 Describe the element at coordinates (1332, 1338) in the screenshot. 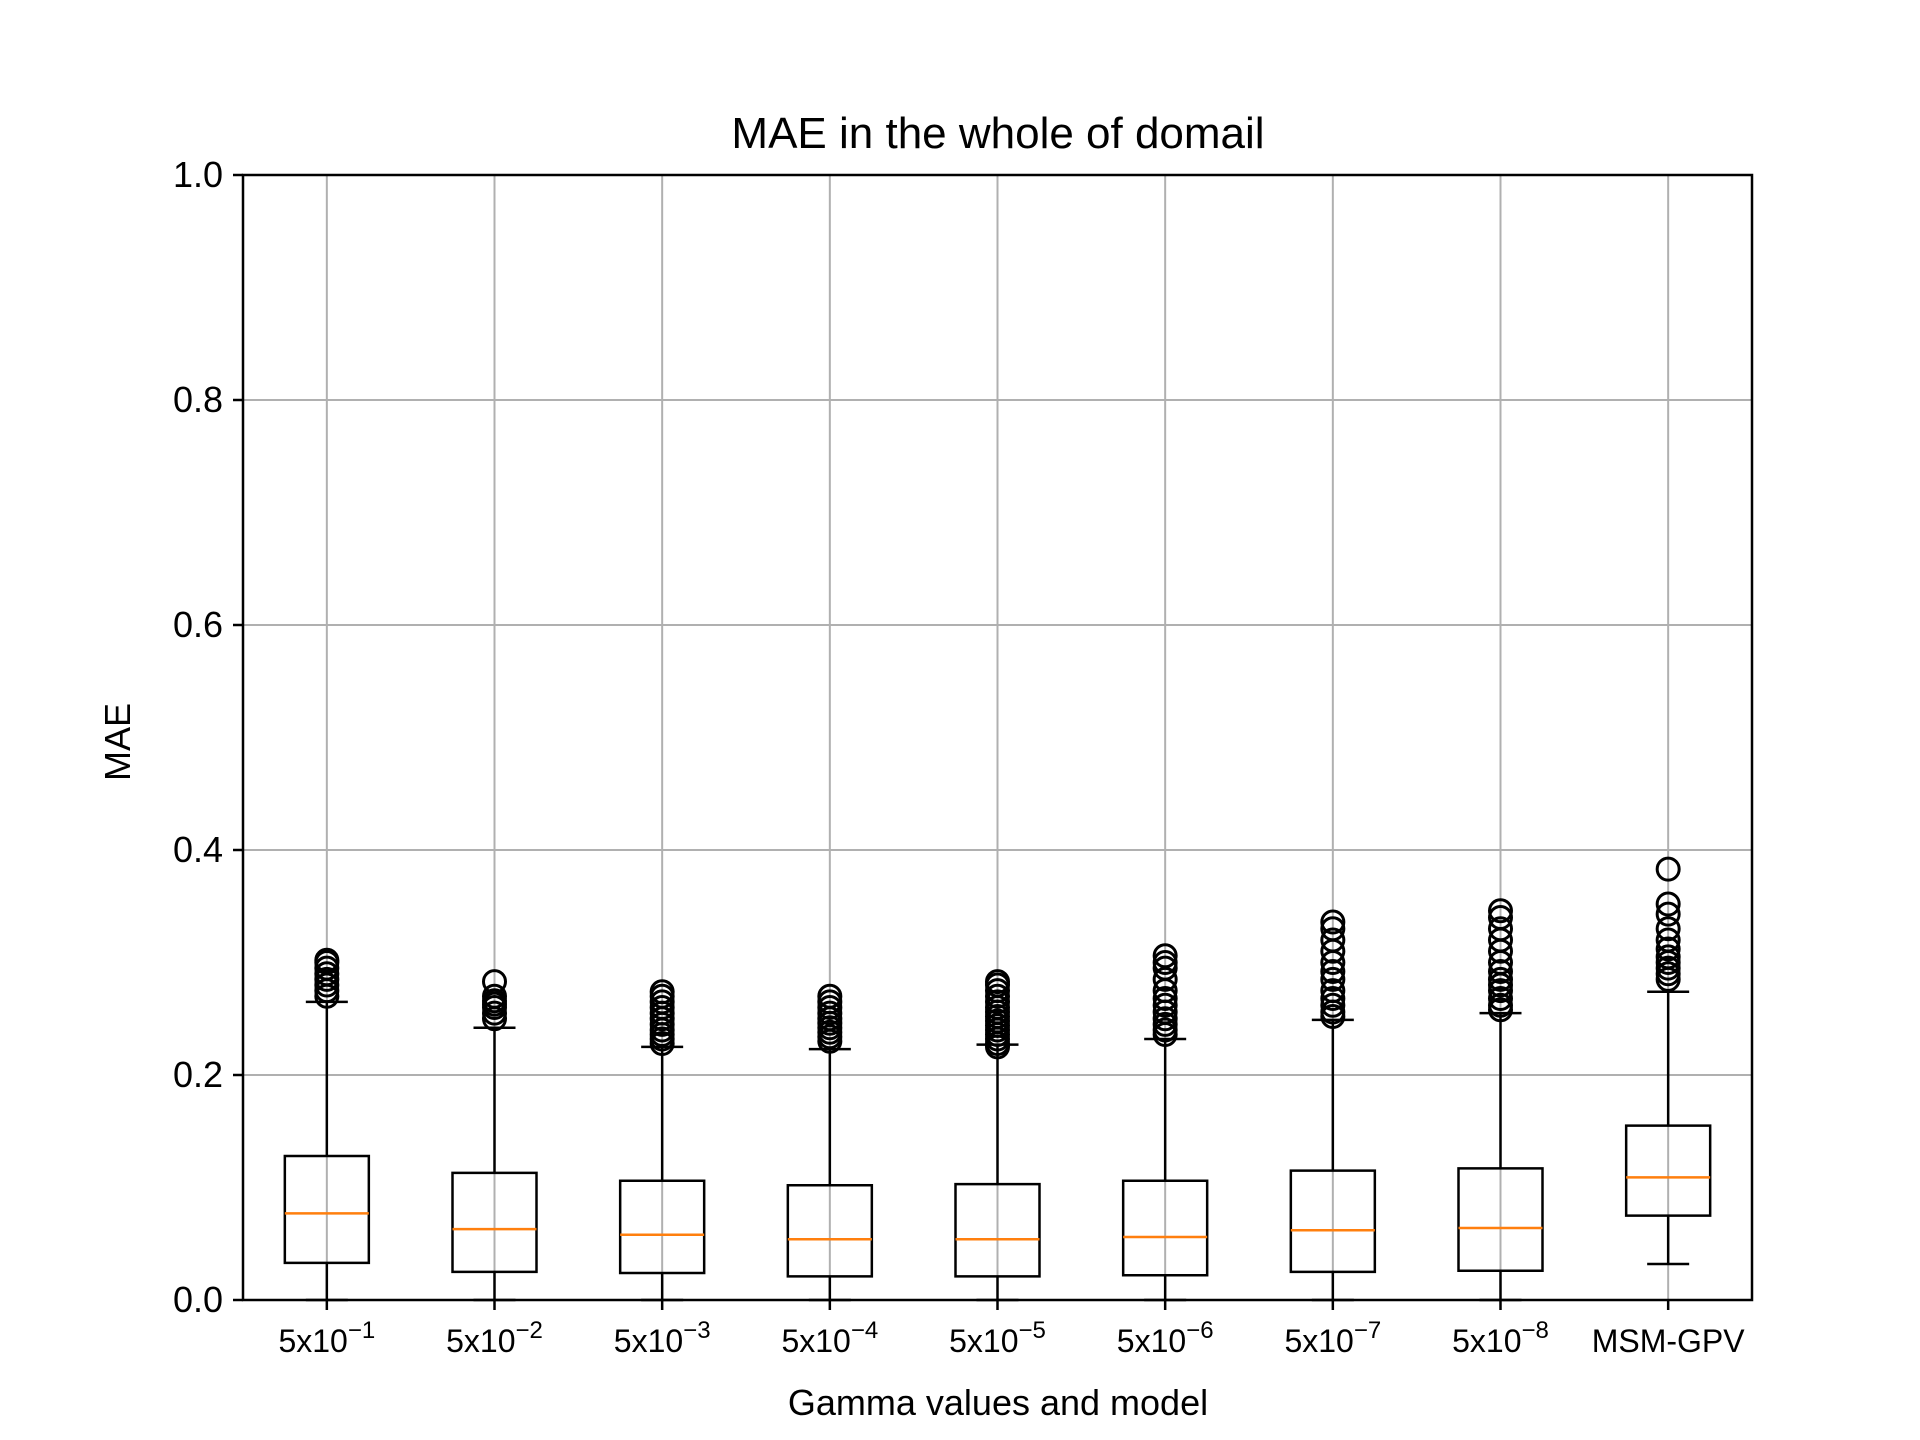

I see `x-tick-label: 5x10⁻⁷` at that location.